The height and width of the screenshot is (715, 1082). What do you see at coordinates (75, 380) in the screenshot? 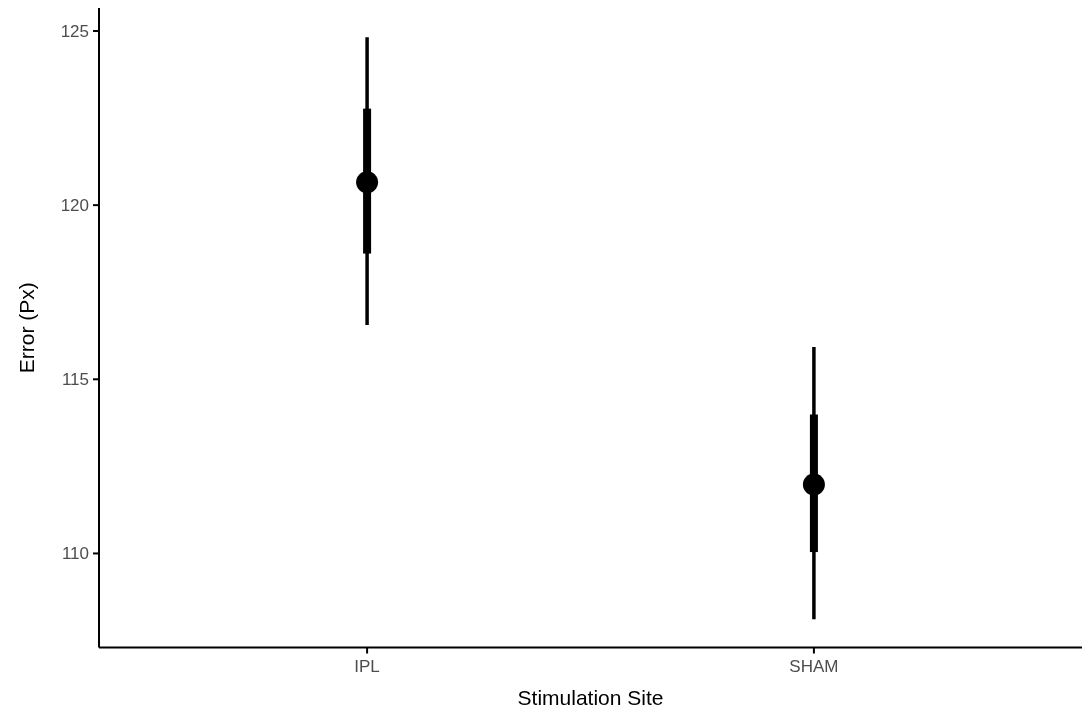
I see `y-tick-label: 115` at bounding box center [75, 380].